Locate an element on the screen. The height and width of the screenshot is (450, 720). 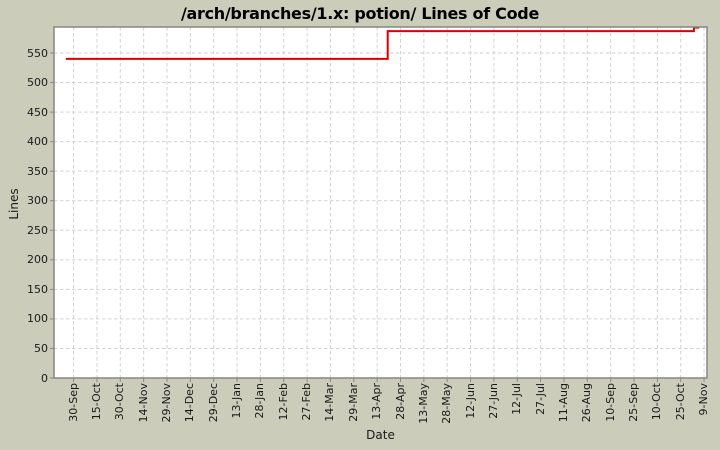
x-tick-label: 13-May is located at coordinates (423, 403).